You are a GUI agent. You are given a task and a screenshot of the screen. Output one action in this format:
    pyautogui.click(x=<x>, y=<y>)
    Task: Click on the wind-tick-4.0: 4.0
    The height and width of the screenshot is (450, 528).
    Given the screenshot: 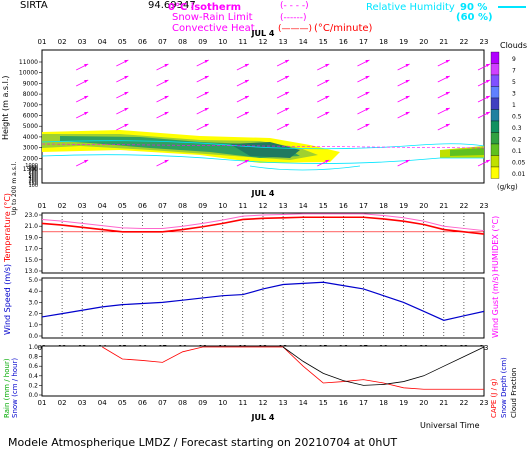 What is the action you would take?
    pyautogui.click(x=33, y=291)
    